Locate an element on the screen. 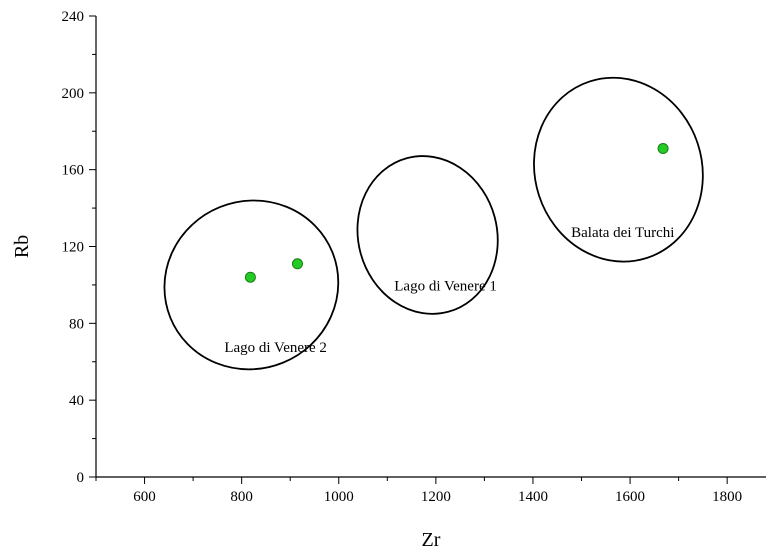 The width and height of the screenshot is (766, 555). x-tick-label: 800 is located at coordinates (241, 497).